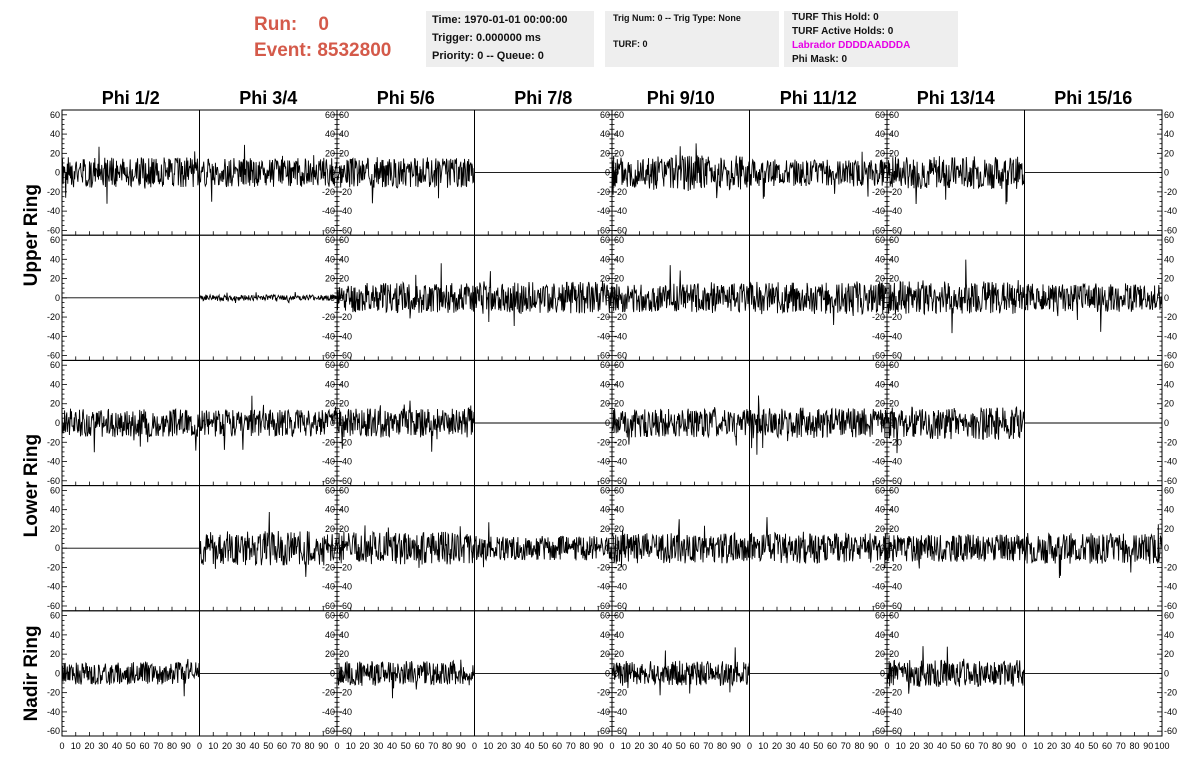 The image size is (1196, 772). What do you see at coordinates (488, 56) in the screenshot?
I see `priority-line: Priority: 0 -- Queue: 0` at bounding box center [488, 56].